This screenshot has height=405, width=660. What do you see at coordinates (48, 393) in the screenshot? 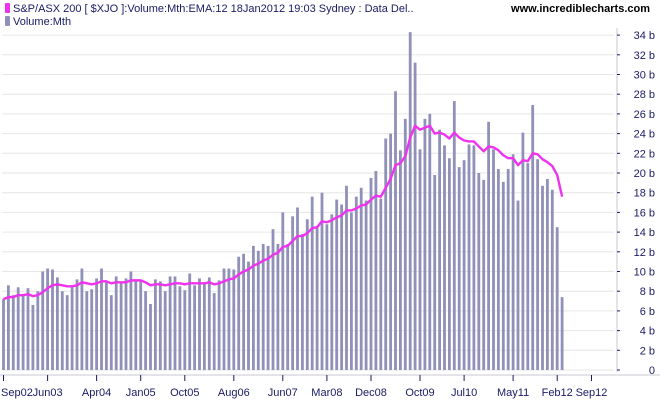
I see `x-tick-label: Jun03` at bounding box center [48, 393].